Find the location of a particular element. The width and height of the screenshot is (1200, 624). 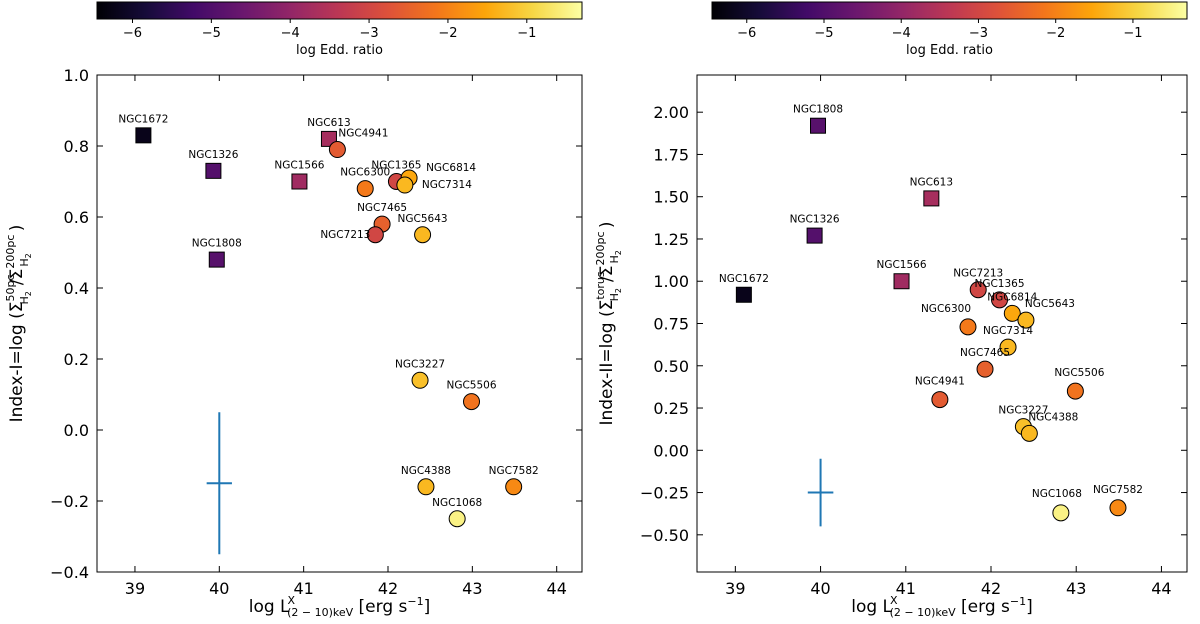

x-tick-label: 40 is located at coordinates (820, 588).